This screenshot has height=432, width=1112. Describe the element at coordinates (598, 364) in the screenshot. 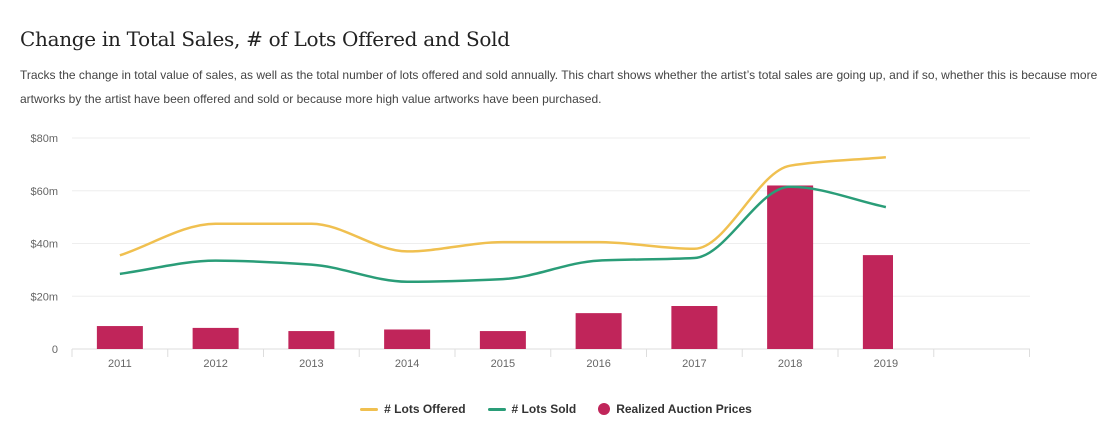

I see `x-tick-label: 2016` at that location.